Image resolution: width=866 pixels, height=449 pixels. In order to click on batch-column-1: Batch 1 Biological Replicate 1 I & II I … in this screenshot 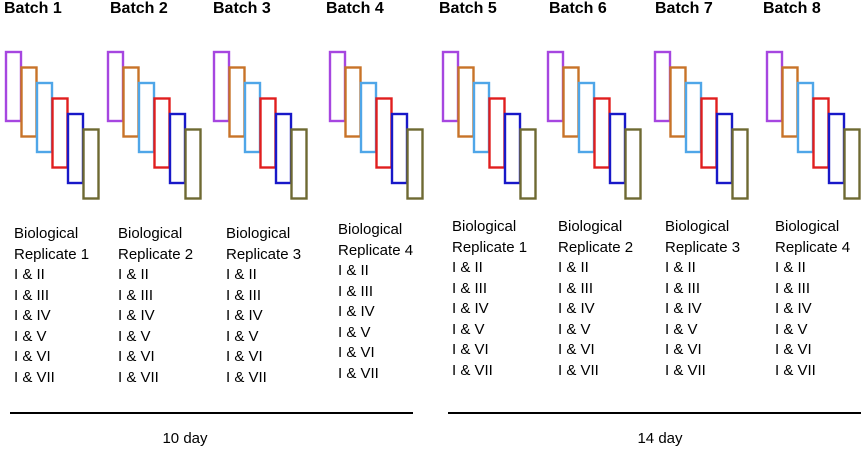, I will do `click(59, 200)`.